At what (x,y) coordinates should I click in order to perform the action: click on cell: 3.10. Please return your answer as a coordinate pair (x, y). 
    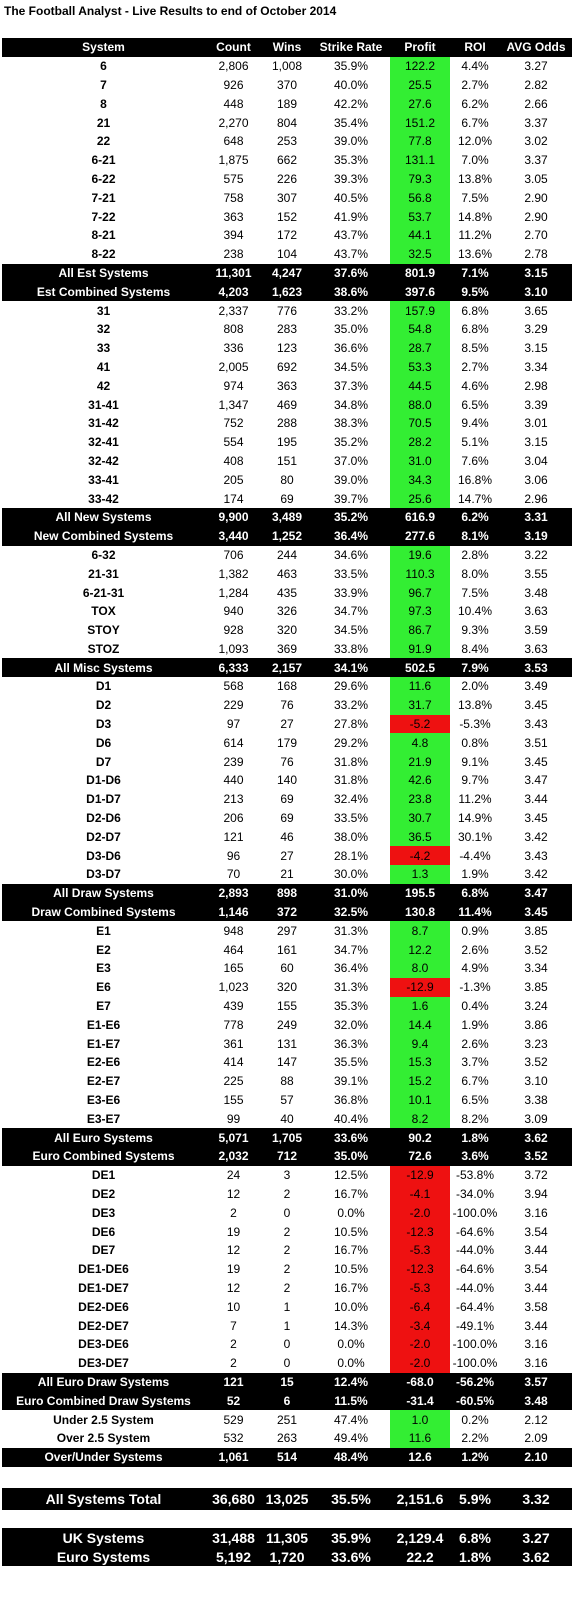
    Looking at the image, I should click on (536, 1081).